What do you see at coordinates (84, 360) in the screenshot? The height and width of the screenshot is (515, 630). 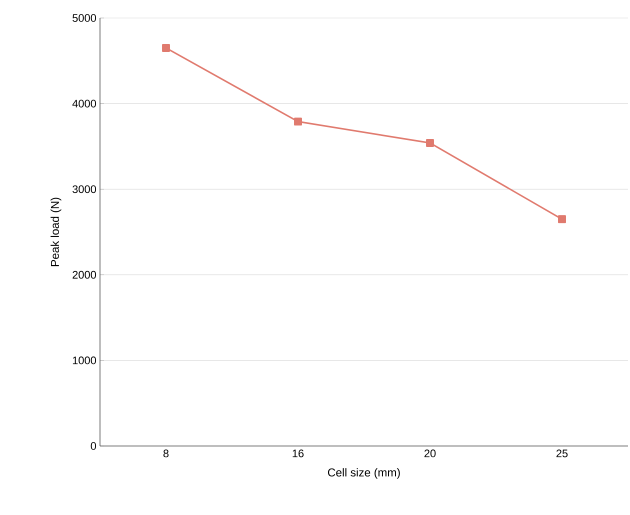 I see `y-tick-label: 1000` at bounding box center [84, 360].